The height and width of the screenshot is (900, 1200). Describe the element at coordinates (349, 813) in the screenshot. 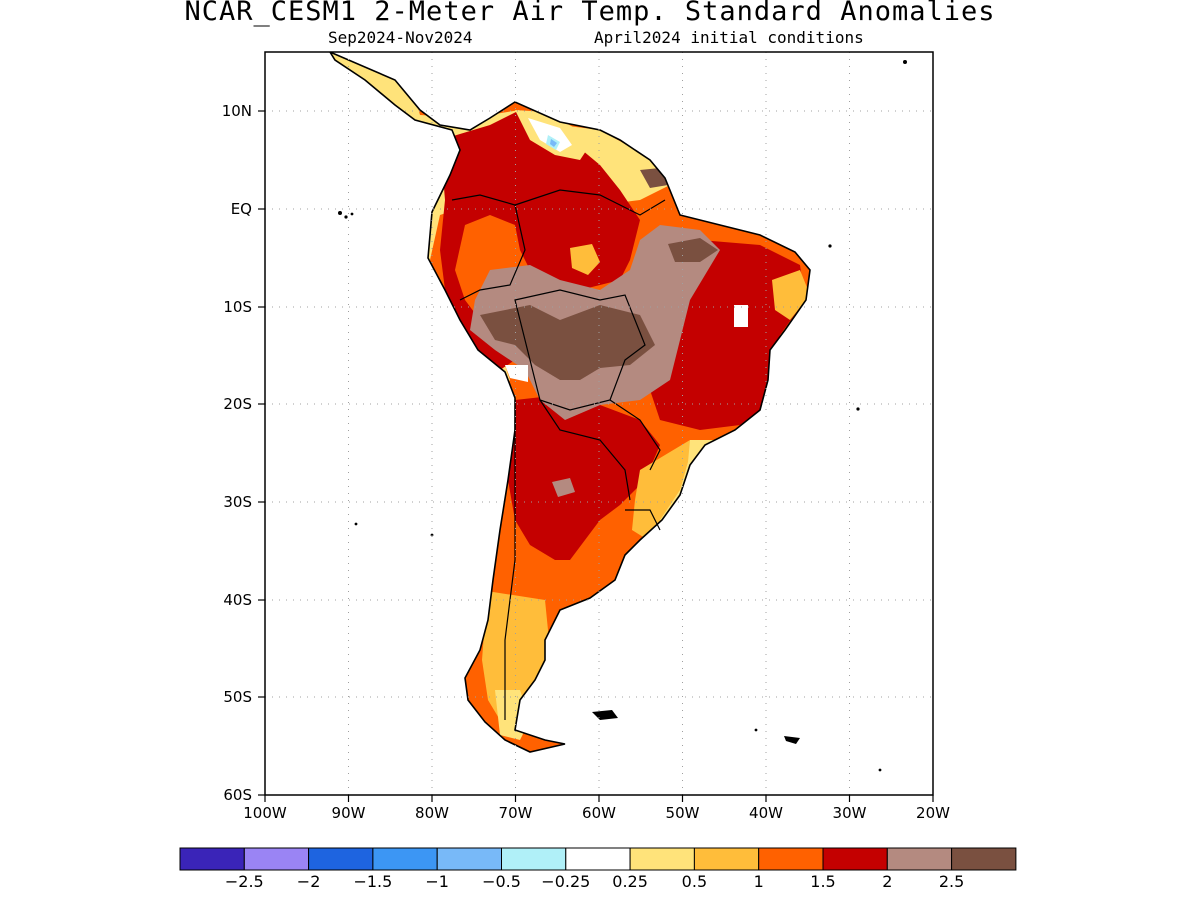

I see `x-tick-label: 90W` at that location.